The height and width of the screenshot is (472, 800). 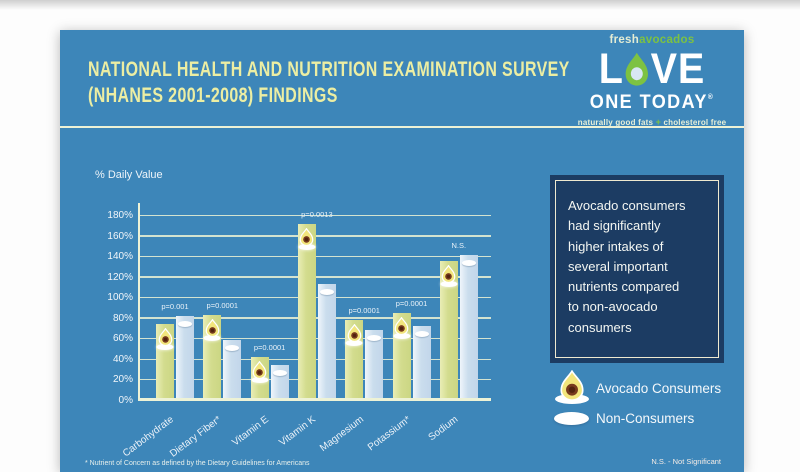 What do you see at coordinates (279, 383) in the screenshot?
I see `bar-non-consumers-Vitamin E` at bounding box center [279, 383].